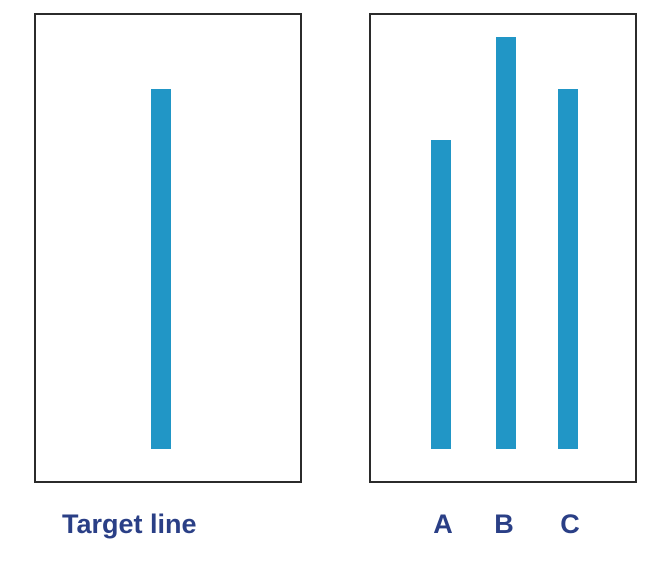 The width and height of the screenshot is (668, 563). Describe the element at coordinates (443, 524) in the screenshot. I see `comparison-label-a: A` at that location.